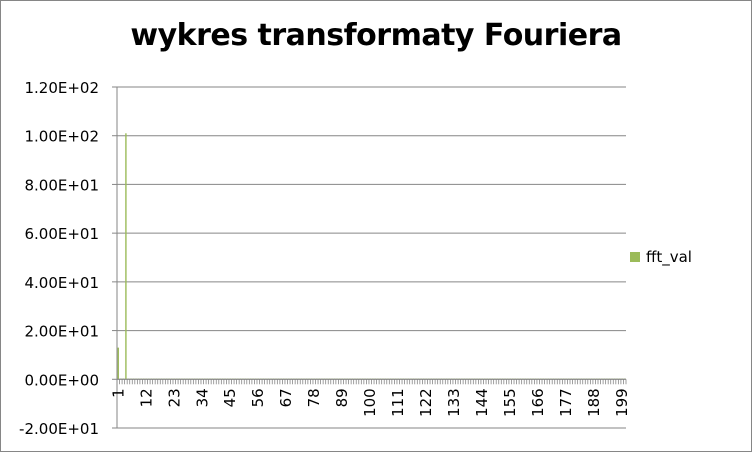 The width and height of the screenshot is (752, 452). I want to click on x-tick-label: 111, so click(398, 402).